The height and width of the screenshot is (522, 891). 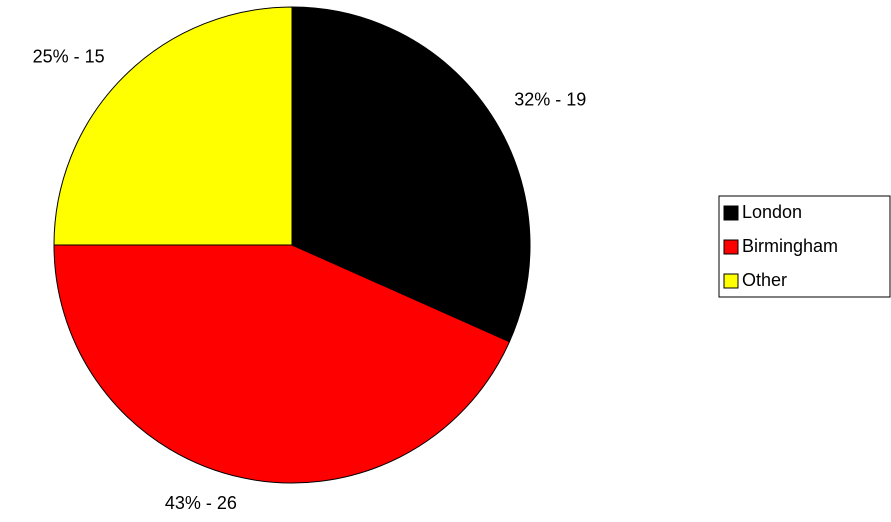 What do you see at coordinates (550, 99) in the screenshot?
I see `data-label: 32% - 19` at bounding box center [550, 99].